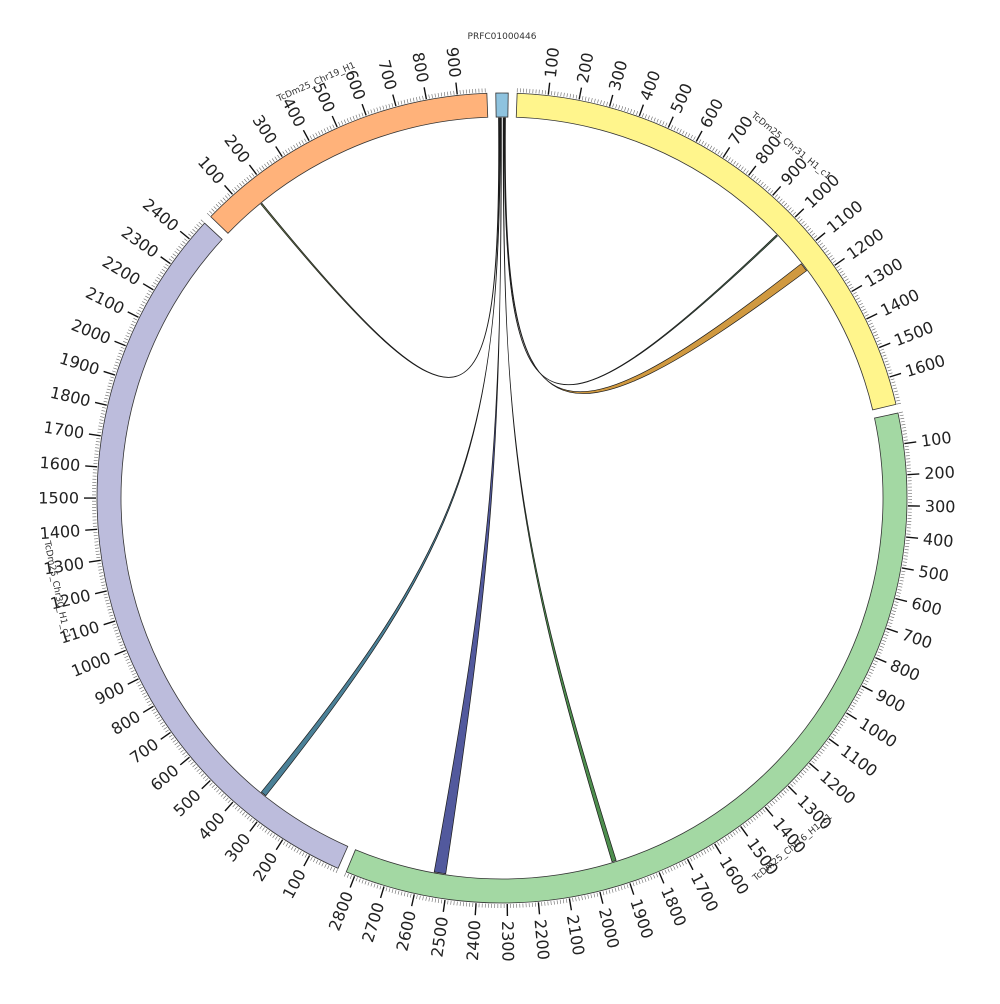  I want to click on ideogram-contig, so click(502, 105).